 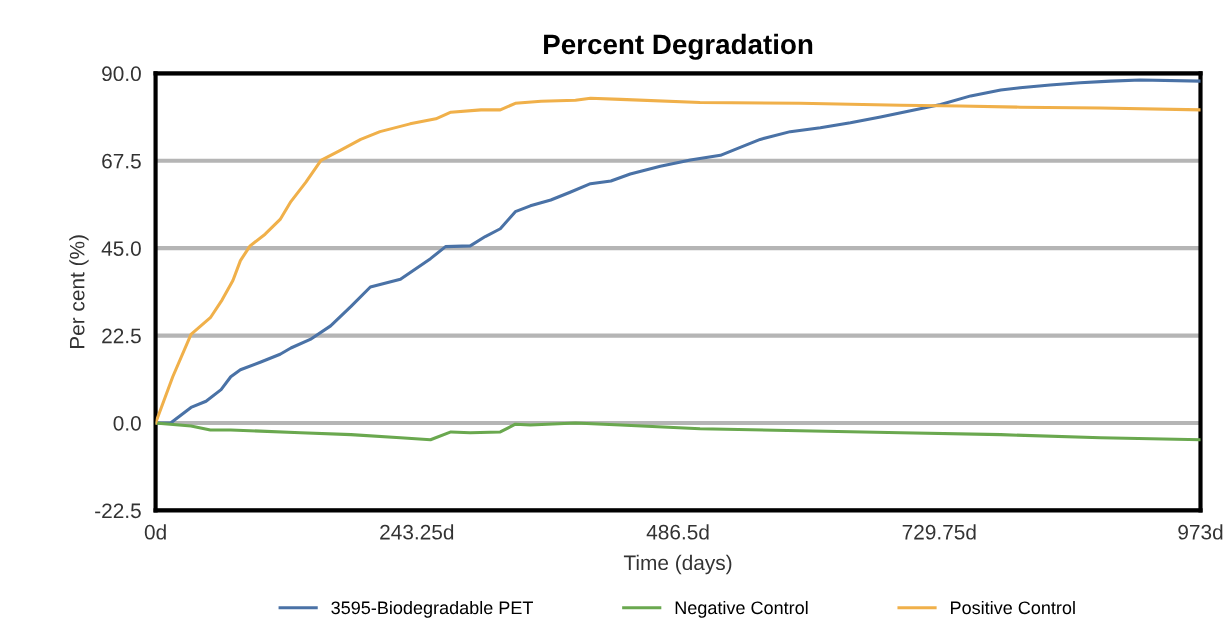 I want to click on y-tick-label: 0.0, so click(x=127, y=423).